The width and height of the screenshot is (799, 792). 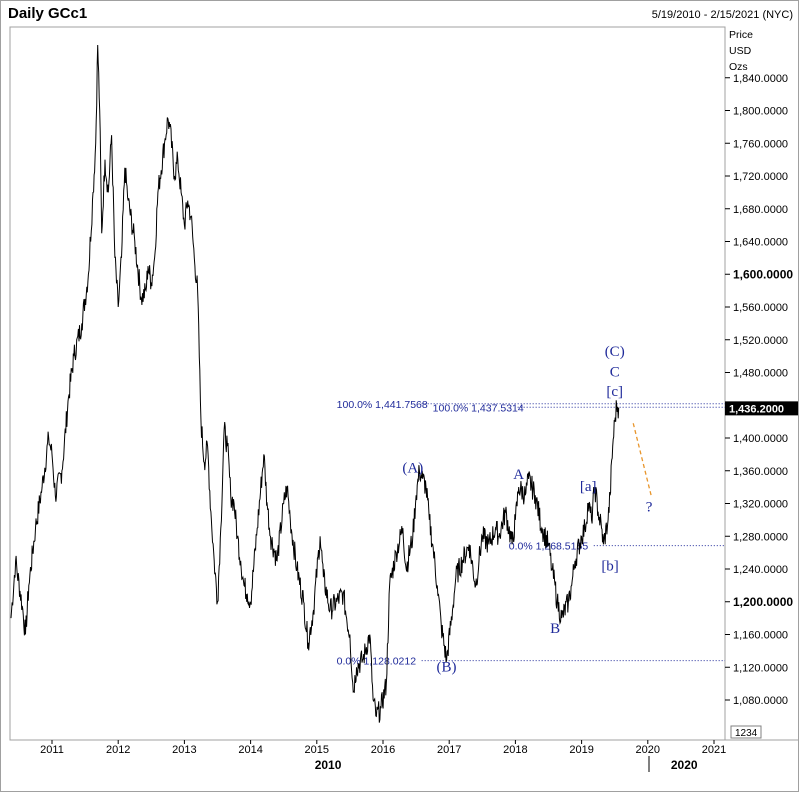 I want to click on wave-labels: (A) (B) A B [a] [b] [c] C (C)?, so click(x=527, y=509).